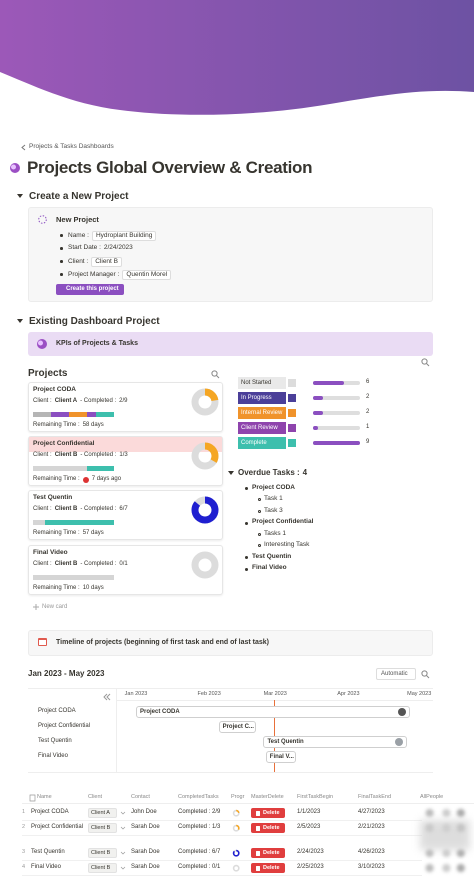 The width and height of the screenshot is (474, 877). I want to click on field-value: 2/24/2023, so click(118, 247).